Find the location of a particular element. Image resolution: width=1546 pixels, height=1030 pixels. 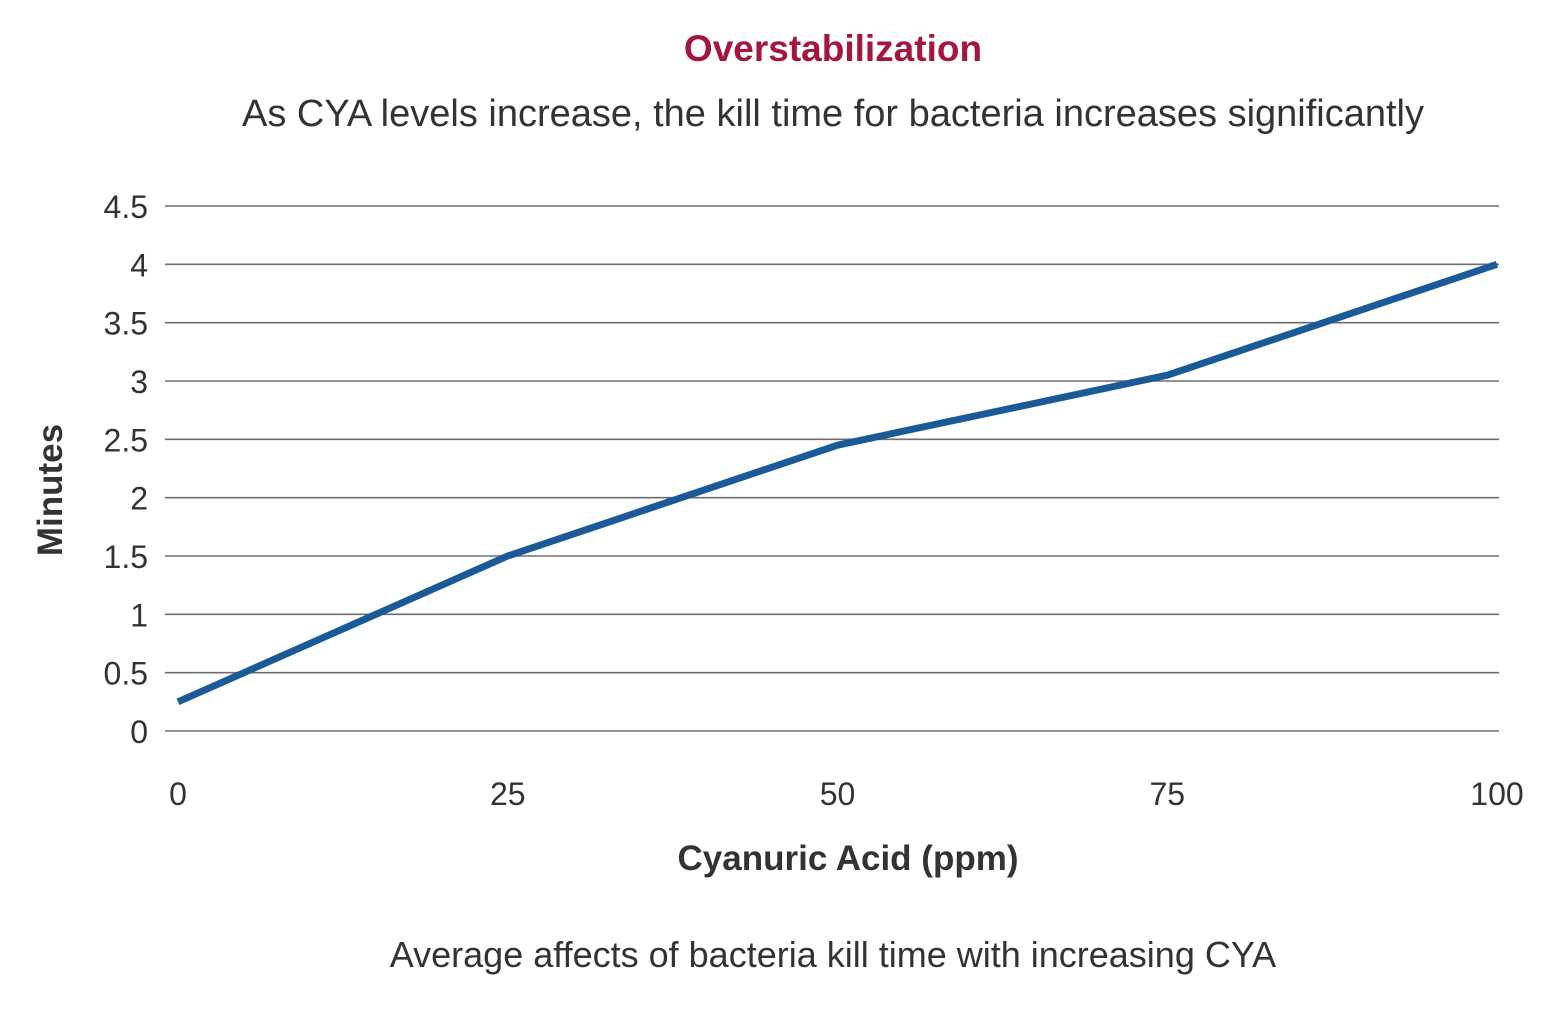

y-tick-label: 4 is located at coordinates (139, 265).